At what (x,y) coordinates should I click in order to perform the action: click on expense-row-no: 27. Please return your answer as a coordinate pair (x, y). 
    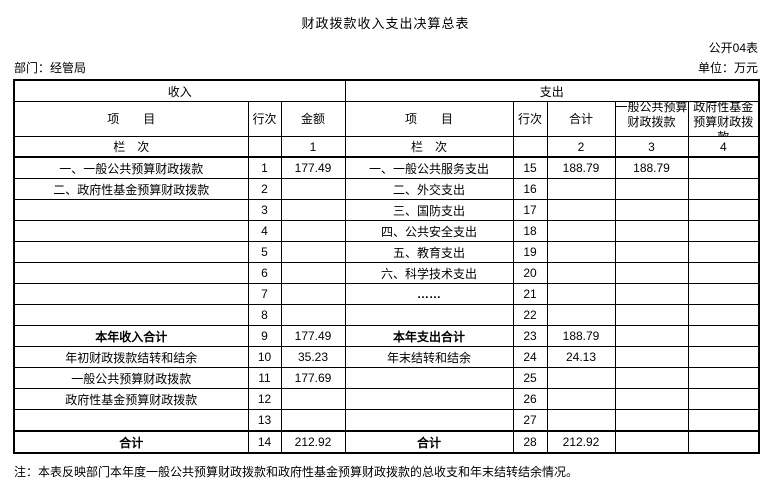
    Looking at the image, I should click on (530, 420).